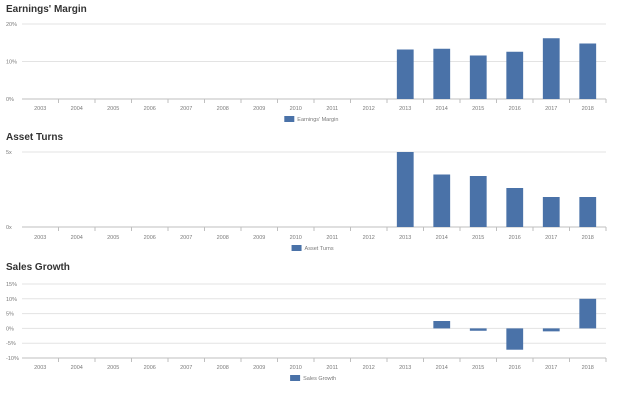  What do you see at coordinates (38, 267) in the screenshot?
I see `sales-growth-title: Sales Growth` at bounding box center [38, 267].